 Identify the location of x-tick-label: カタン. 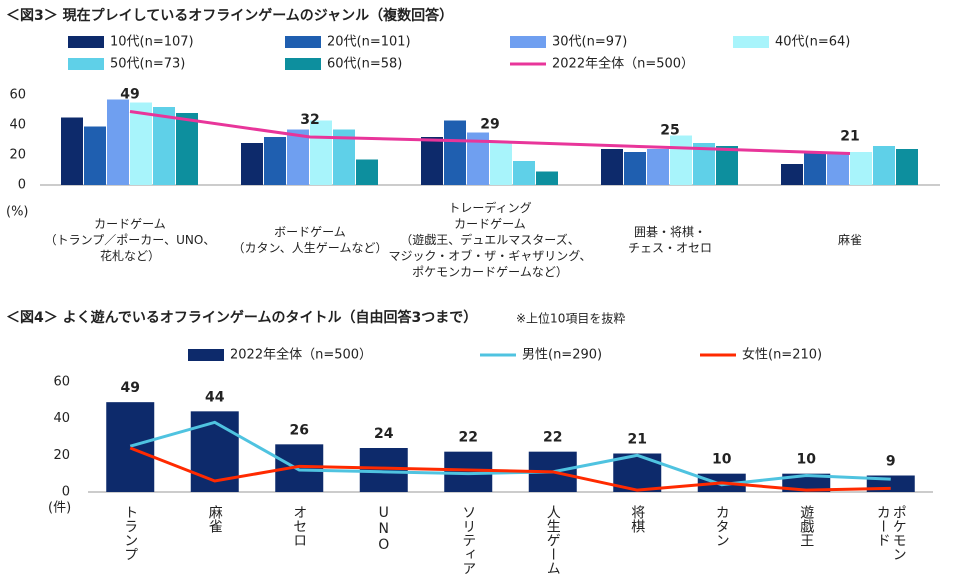
(722, 526).